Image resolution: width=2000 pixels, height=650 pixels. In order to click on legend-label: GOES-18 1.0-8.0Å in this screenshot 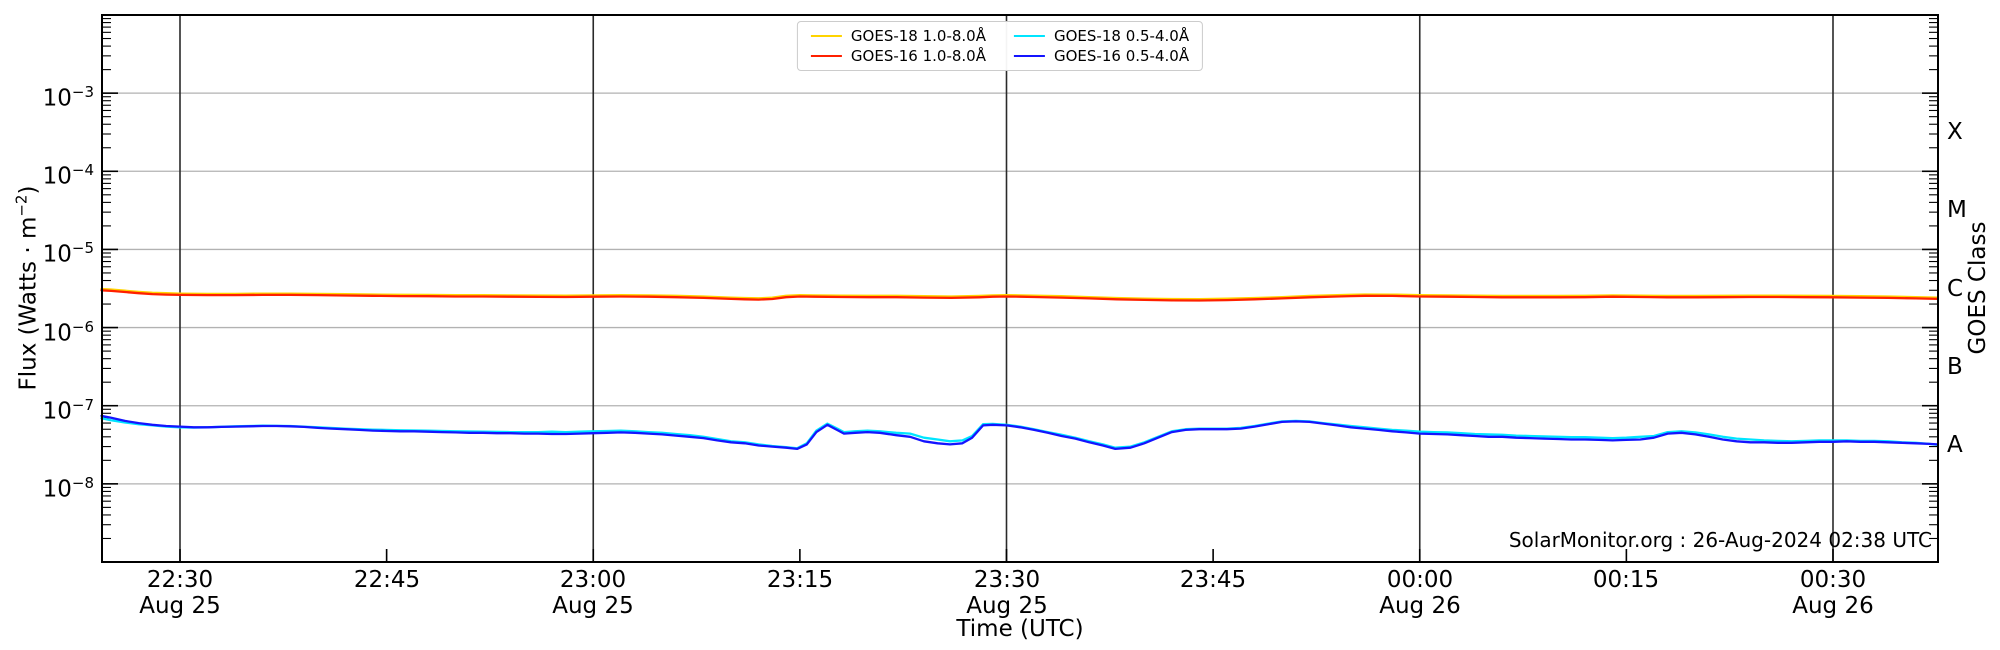, I will do `click(918, 36)`.